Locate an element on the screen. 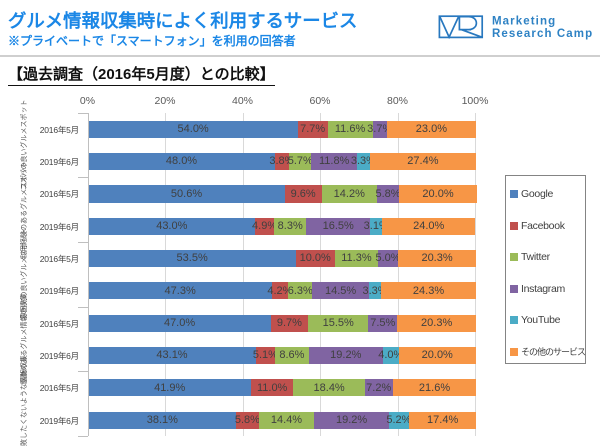  svg-text: Marketing is located at coordinates (524, 21).